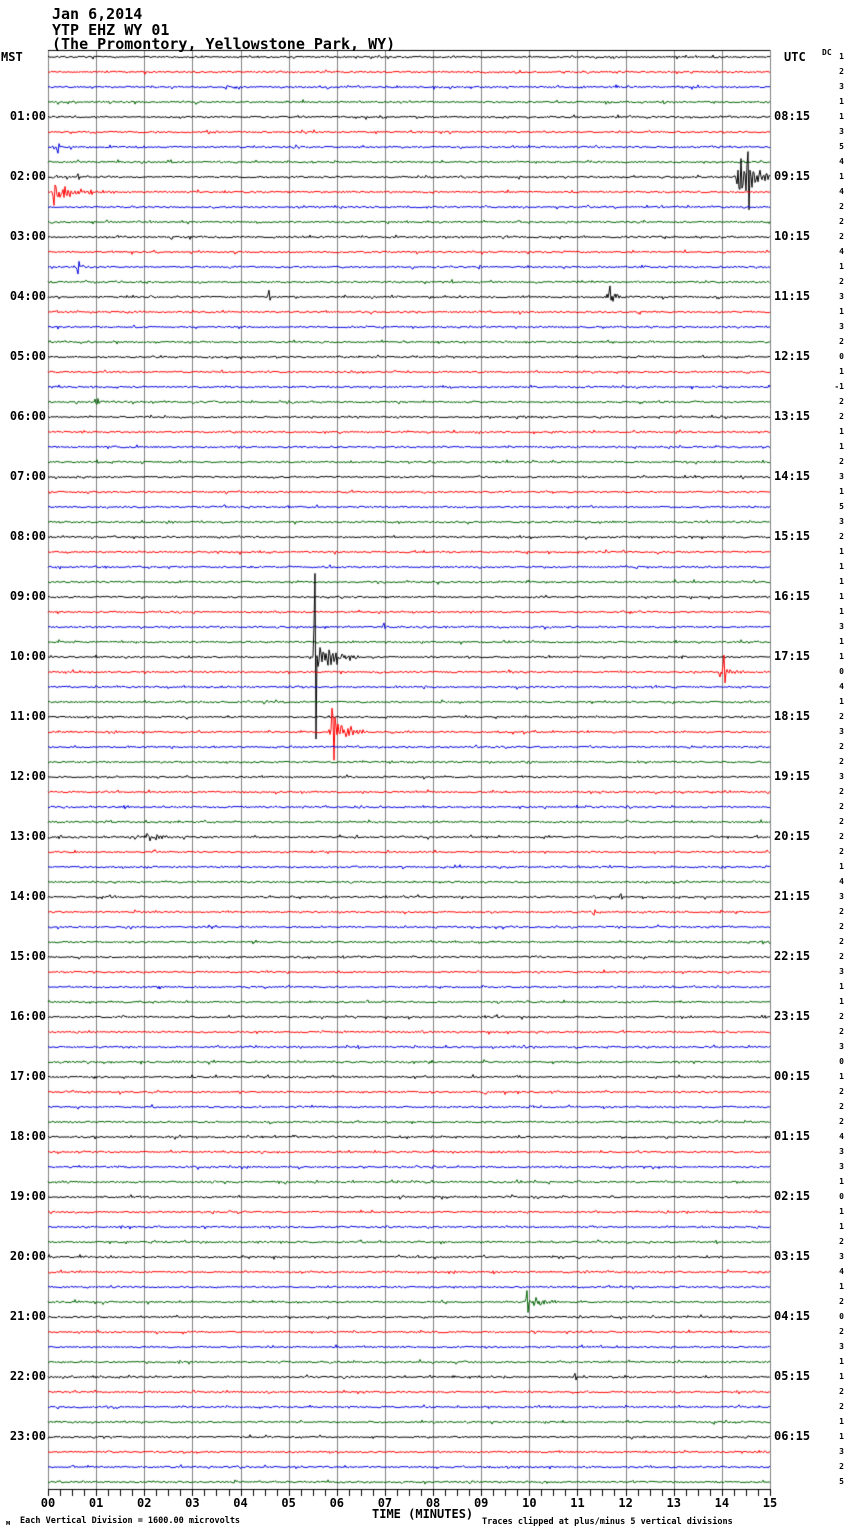 This screenshot has height=1534, width=850. I want to click on x-axis-tick-label: 13, so click(673, 1503).